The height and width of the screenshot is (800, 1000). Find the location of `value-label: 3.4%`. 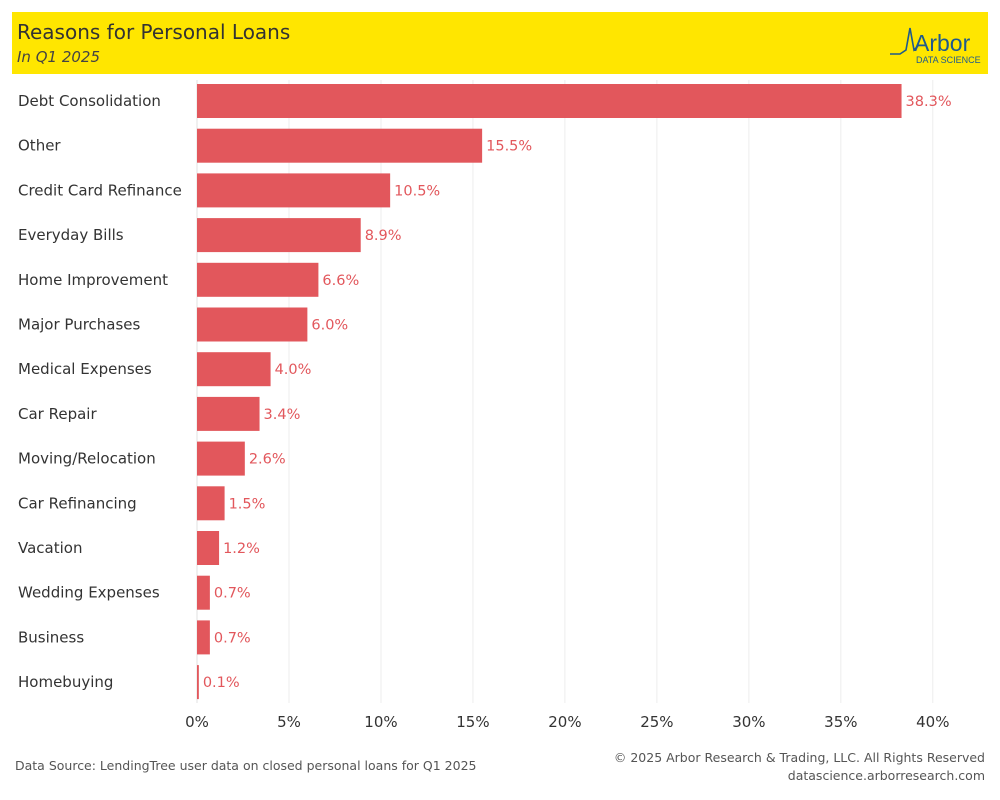

value-label: 3.4% is located at coordinates (282, 415).